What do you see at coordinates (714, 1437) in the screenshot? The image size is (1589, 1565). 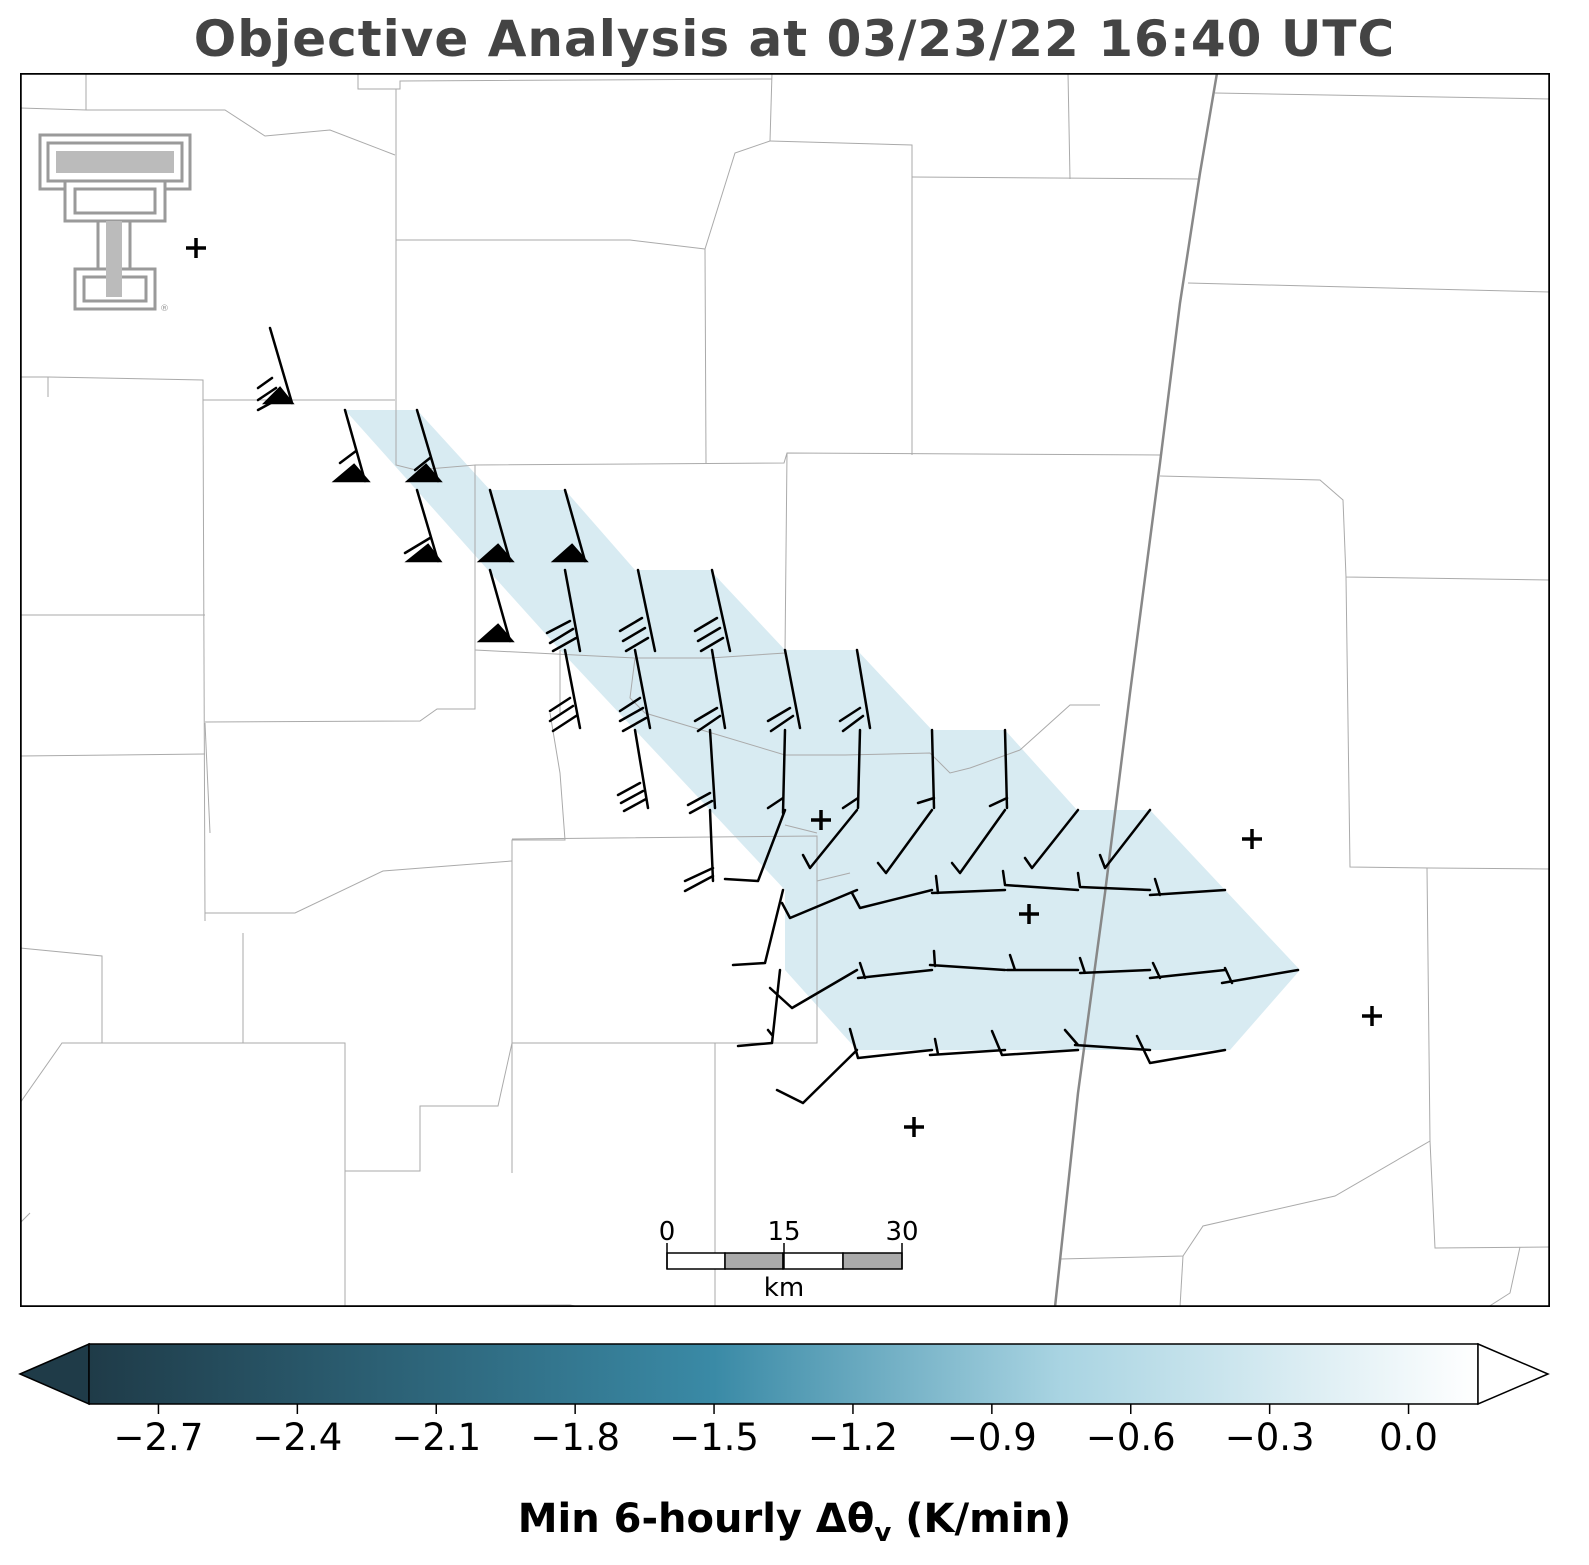 I see `colorbar-tick-label: −1.5` at bounding box center [714, 1437].